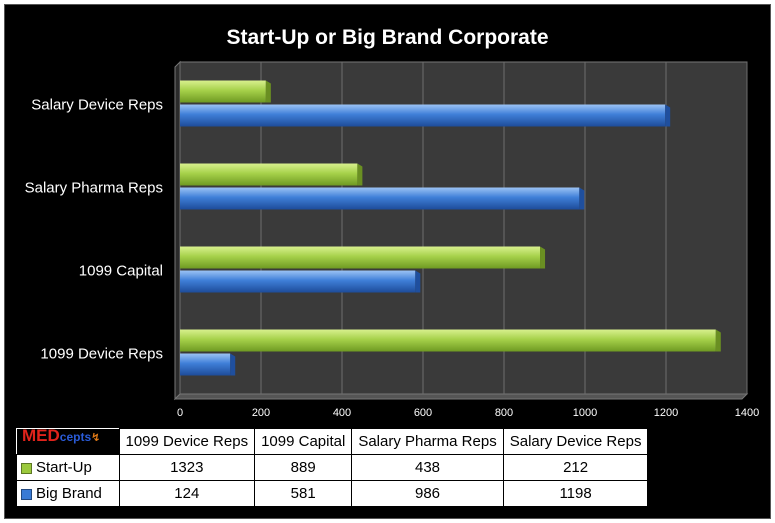  I want to click on table-cell: 889, so click(303, 467).